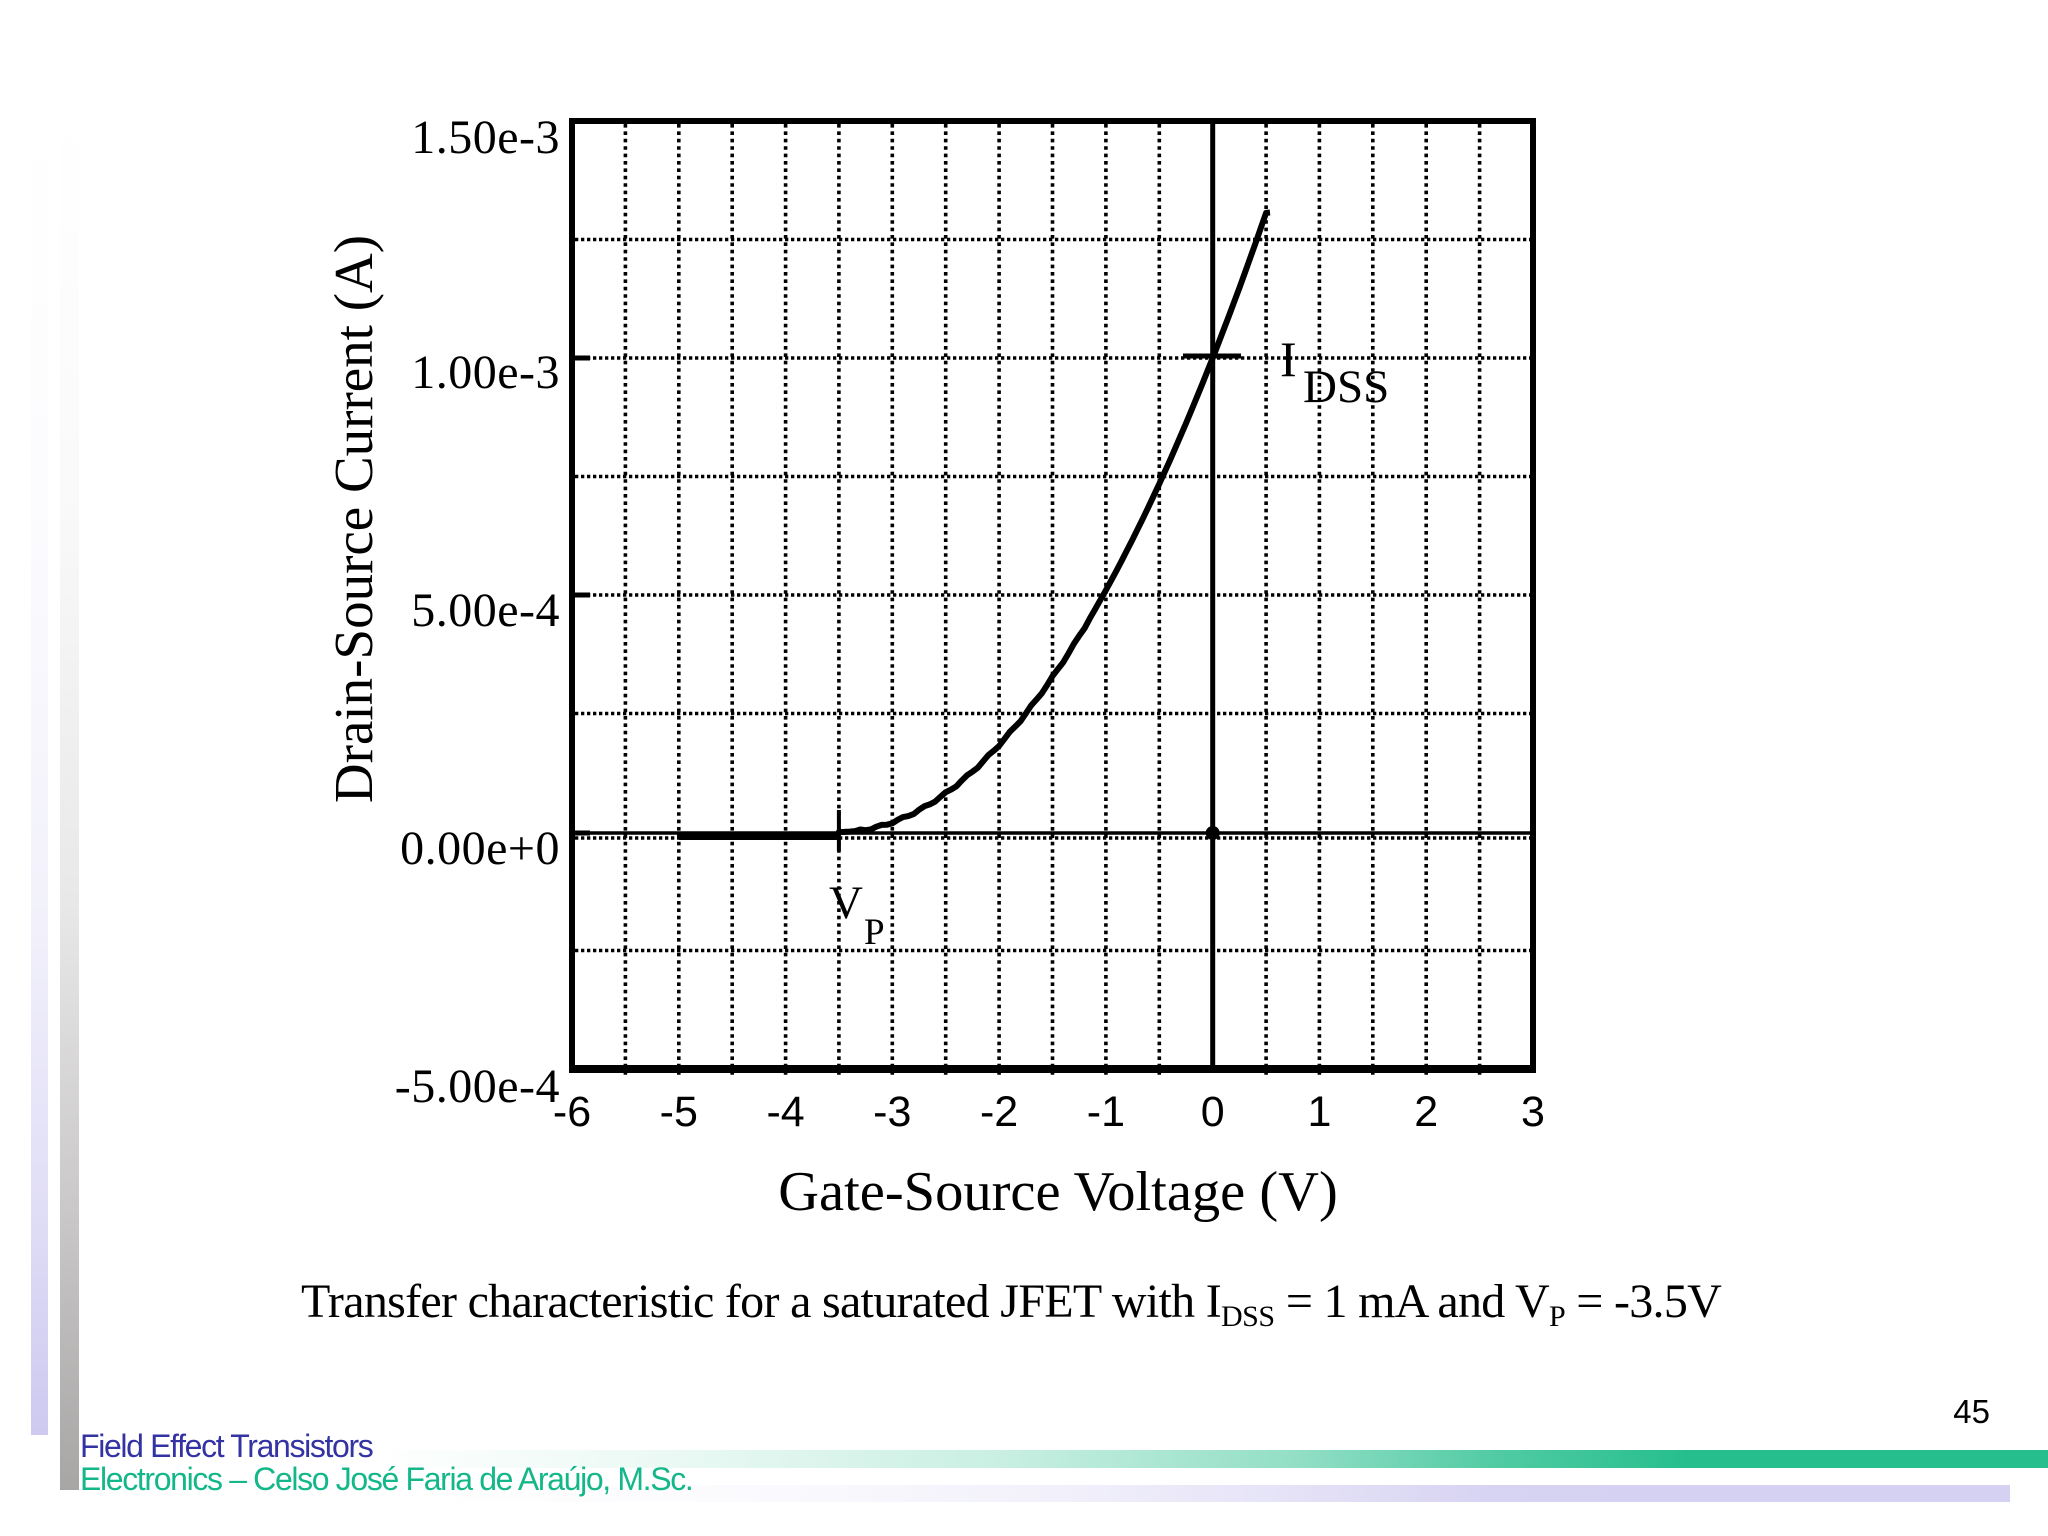  Describe the element at coordinates (1319, 1112) in the screenshot. I see `svg-text: 1` at that location.